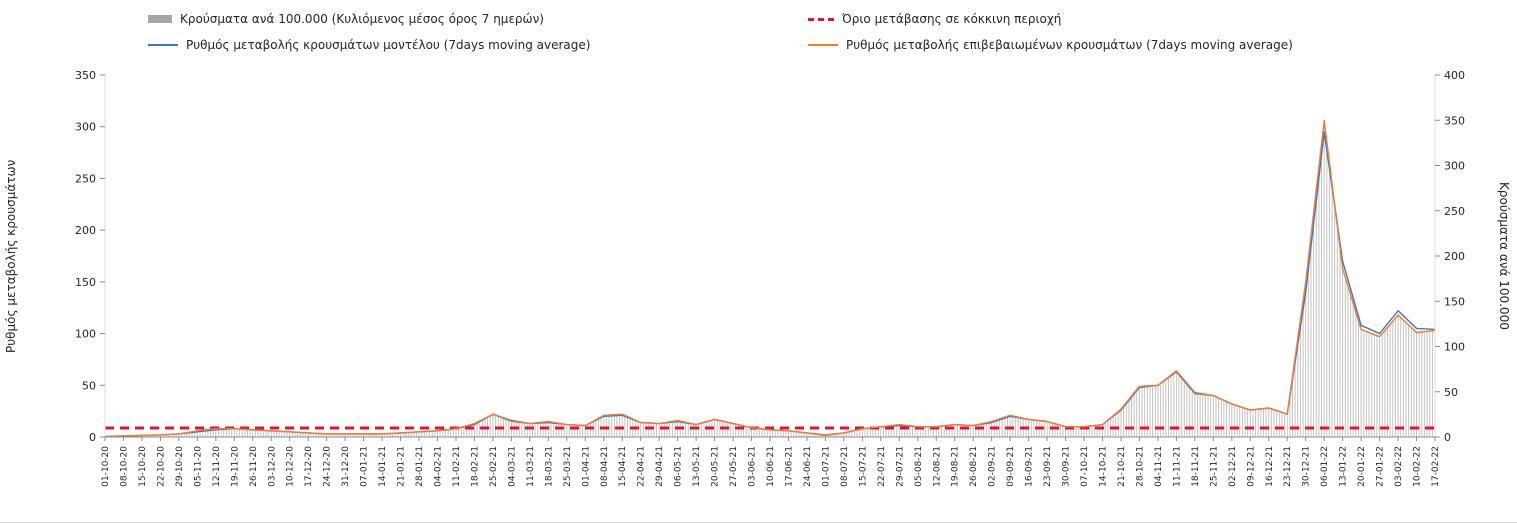  I want to click on blue-line-swatch-icon, so click(163, 45).